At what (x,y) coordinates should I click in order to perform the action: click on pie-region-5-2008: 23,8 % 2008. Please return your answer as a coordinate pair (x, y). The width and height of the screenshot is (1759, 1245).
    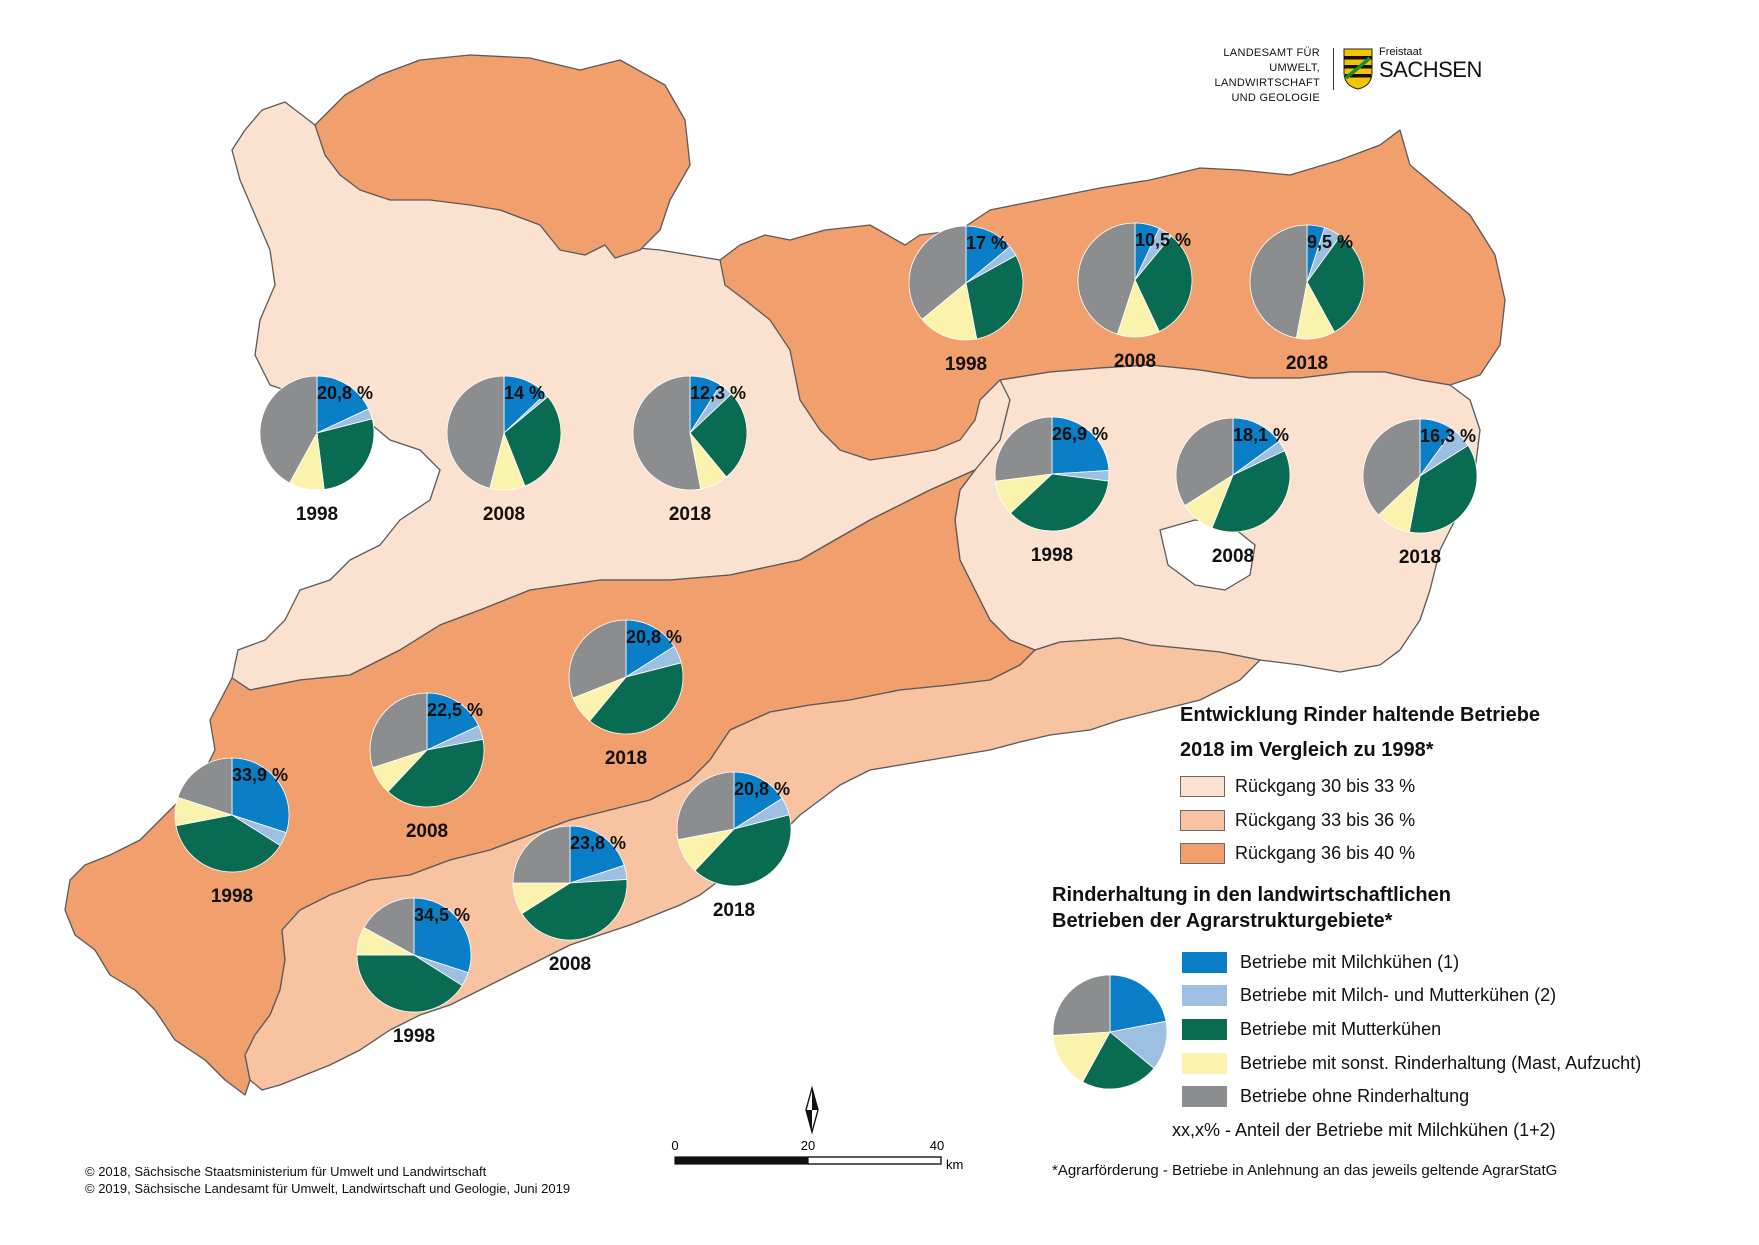
    Looking at the image, I should click on (570, 900).